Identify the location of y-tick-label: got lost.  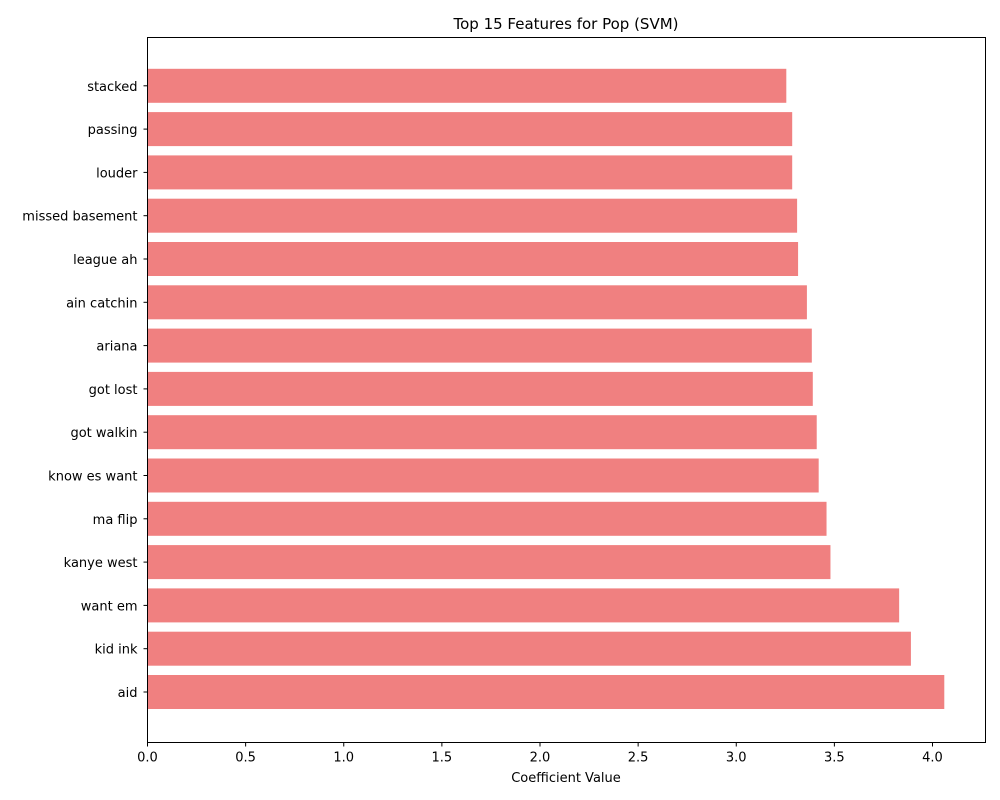
(113, 390).